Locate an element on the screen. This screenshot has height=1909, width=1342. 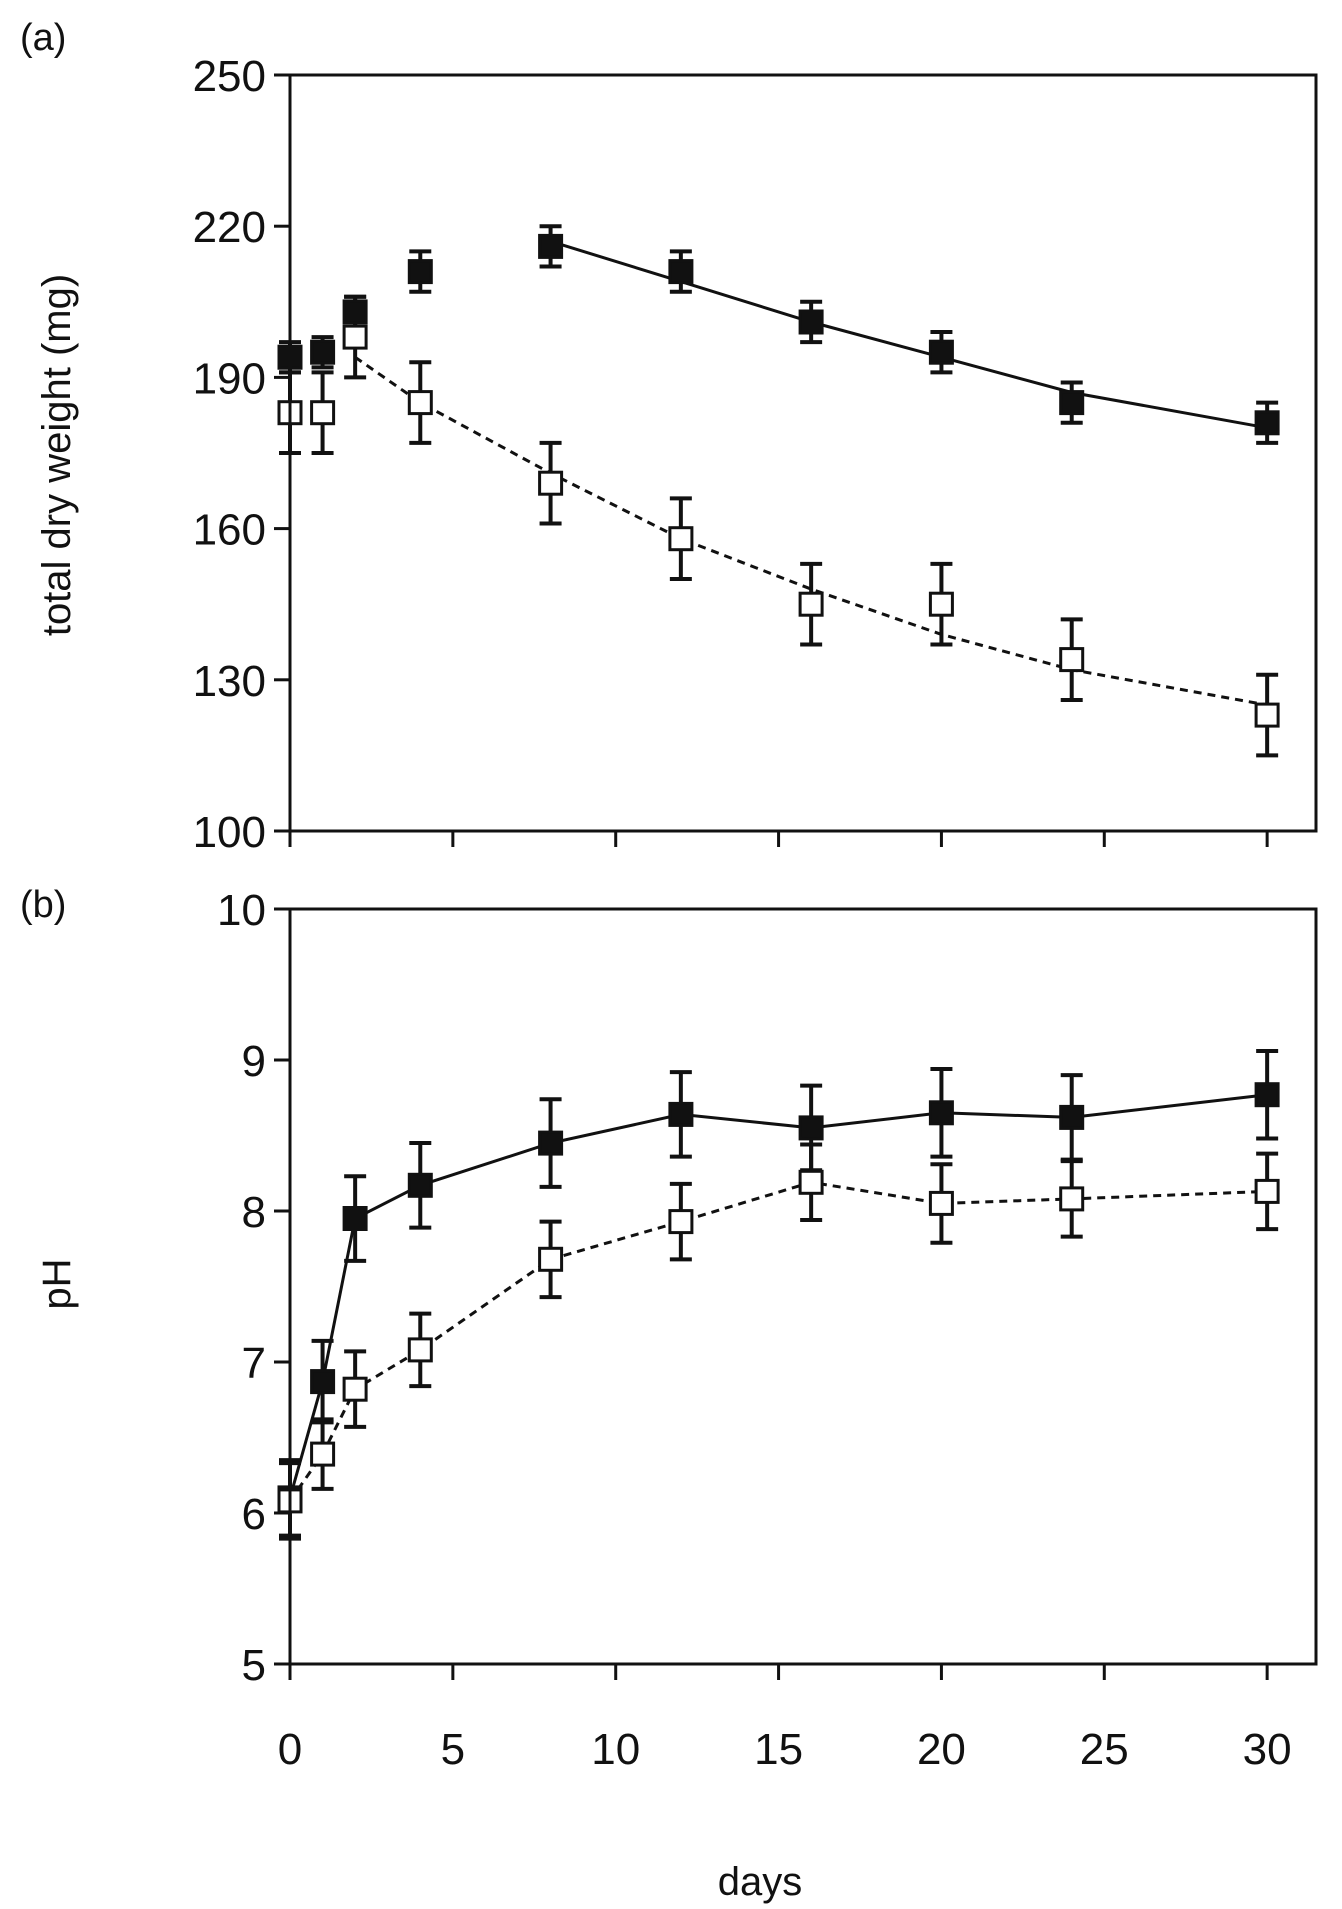
panel-b-y-tick-label: 9 is located at coordinates (254, 1061).